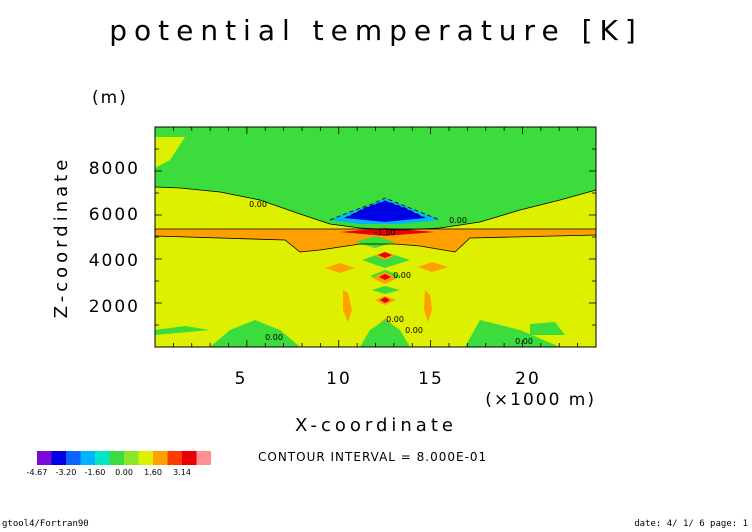  Describe the element at coordinates (540, 400) in the screenshot. I see `x-unit-label: (×1000 m)` at that location.